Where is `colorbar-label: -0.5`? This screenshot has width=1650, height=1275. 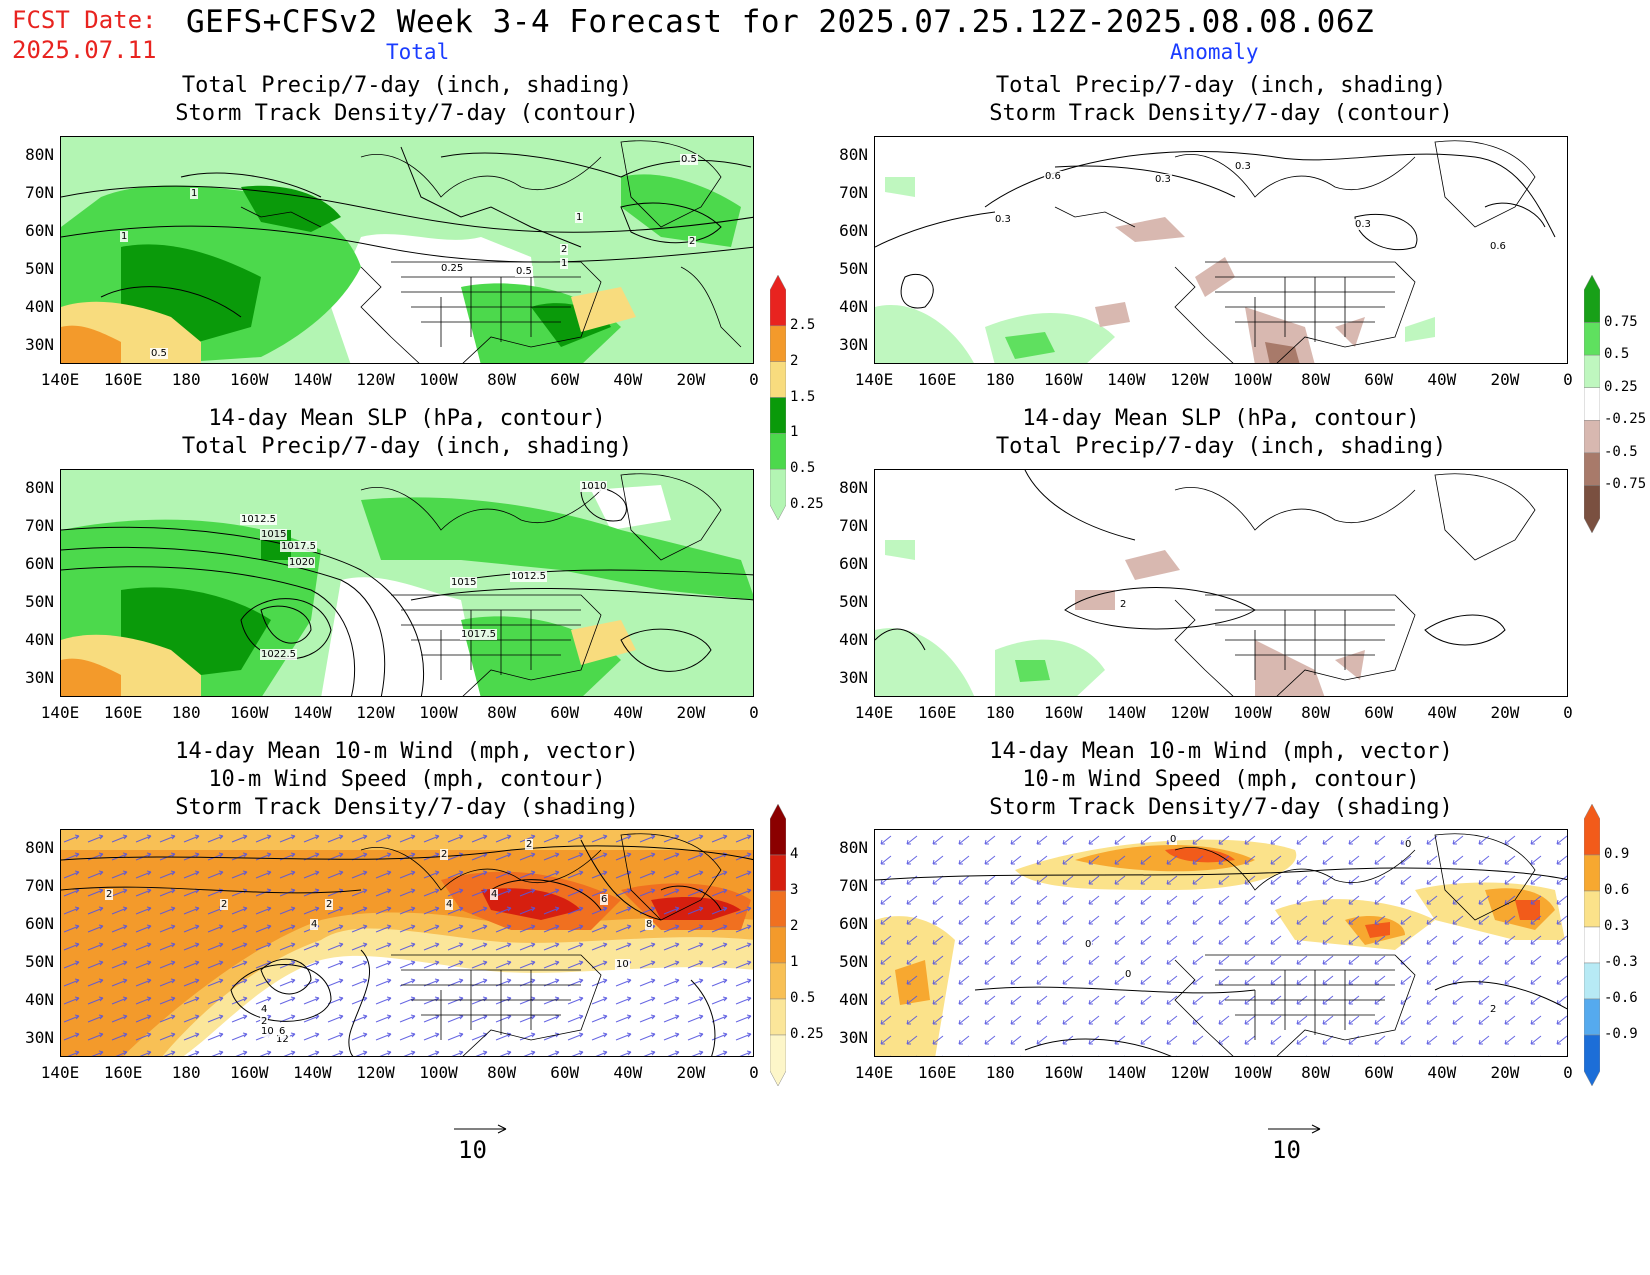
colorbar-label: -0.5 is located at coordinates (1621, 451).